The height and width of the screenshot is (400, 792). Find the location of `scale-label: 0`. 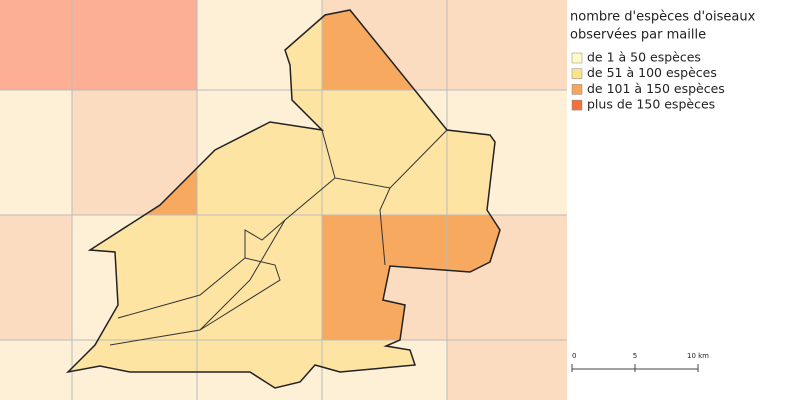

scale-label: 0 is located at coordinates (574, 356).